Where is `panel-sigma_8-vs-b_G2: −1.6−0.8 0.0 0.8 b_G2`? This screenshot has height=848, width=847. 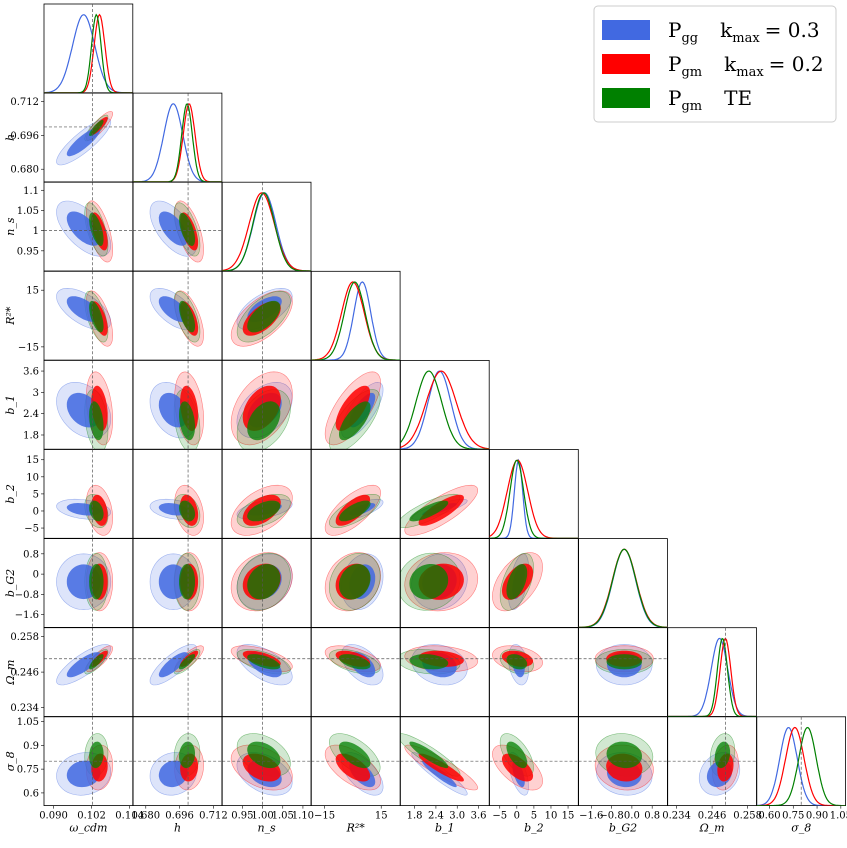
panel-sigma_8-vs-b_G2: −1.6−0.8 0.0 0.8 b_G2 is located at coordinates (623, 775).